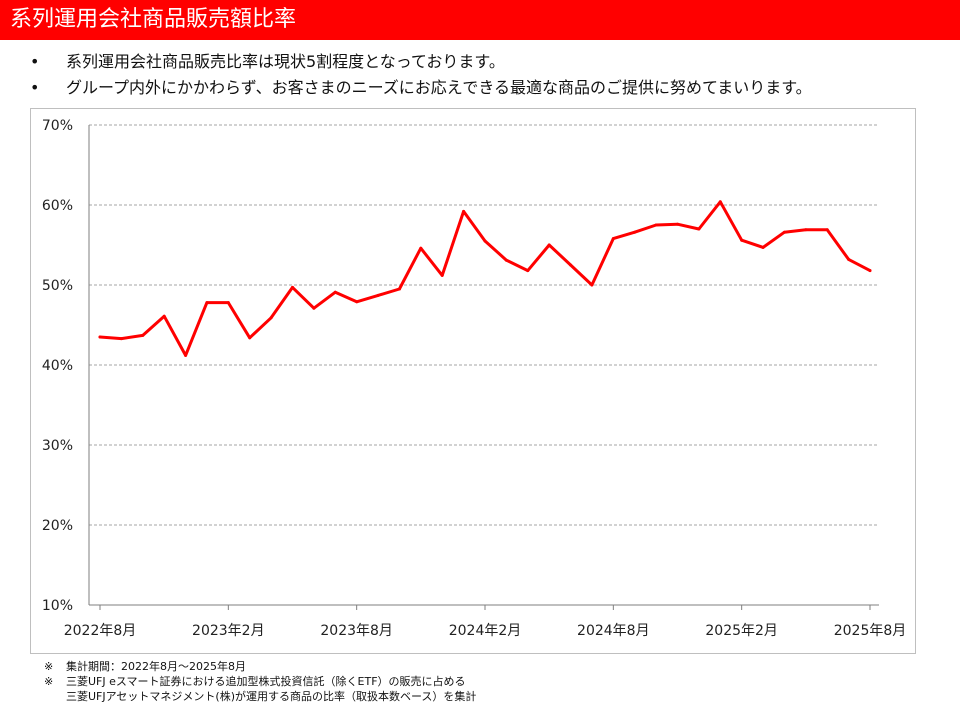 The image size is (960, 720). What do you see at coordinates (57, 366) in the screenshot?
I see `y-tick-label: 40%` at bounding box center [57, 366].